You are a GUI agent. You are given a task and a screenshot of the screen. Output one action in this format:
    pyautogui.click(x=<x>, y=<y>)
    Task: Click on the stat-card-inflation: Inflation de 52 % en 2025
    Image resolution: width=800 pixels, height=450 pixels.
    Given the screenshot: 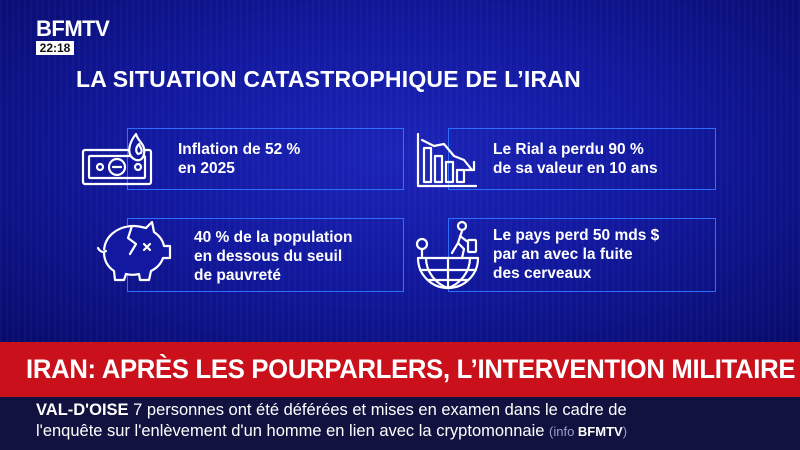 What is the action you would take?
    pyautogui.click(x=265, y=159)
    